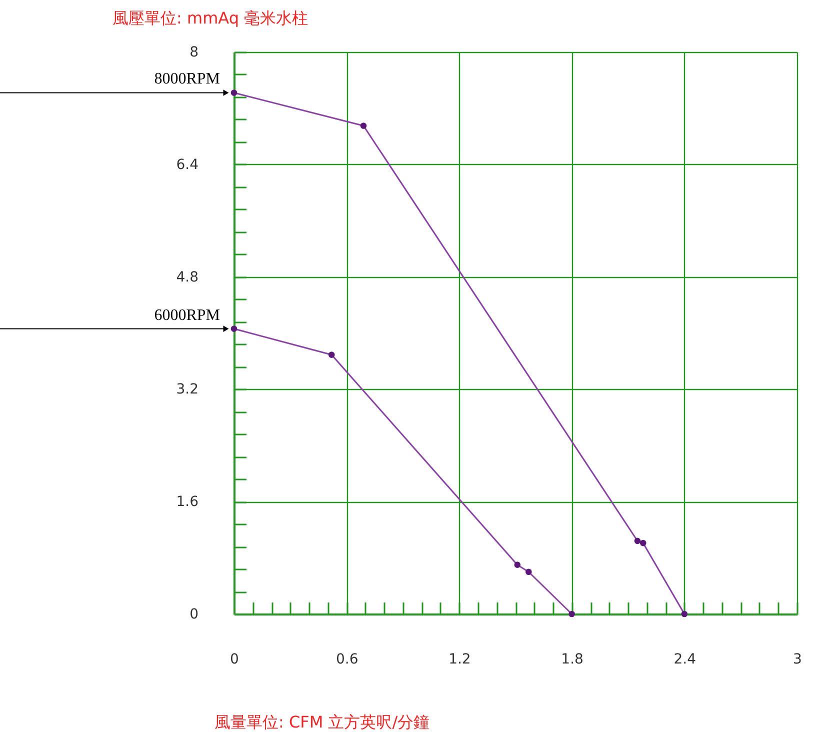  I want to click on x-tick-label: 0.6, so click(347, 660).